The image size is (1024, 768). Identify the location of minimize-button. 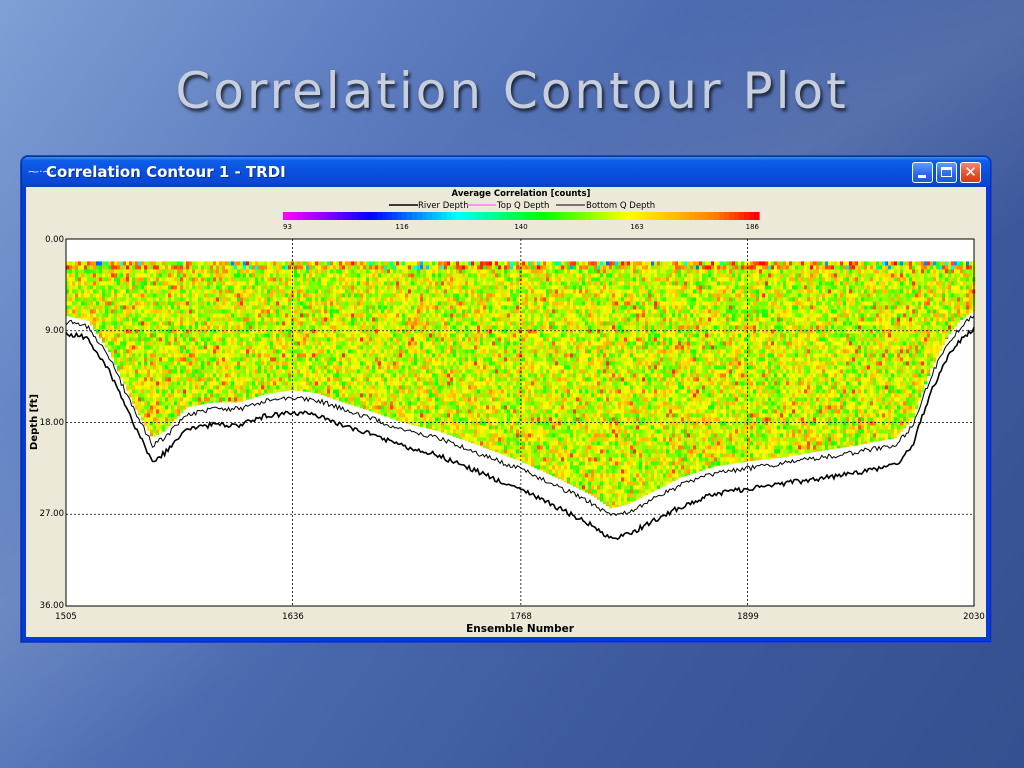
(922, 172).